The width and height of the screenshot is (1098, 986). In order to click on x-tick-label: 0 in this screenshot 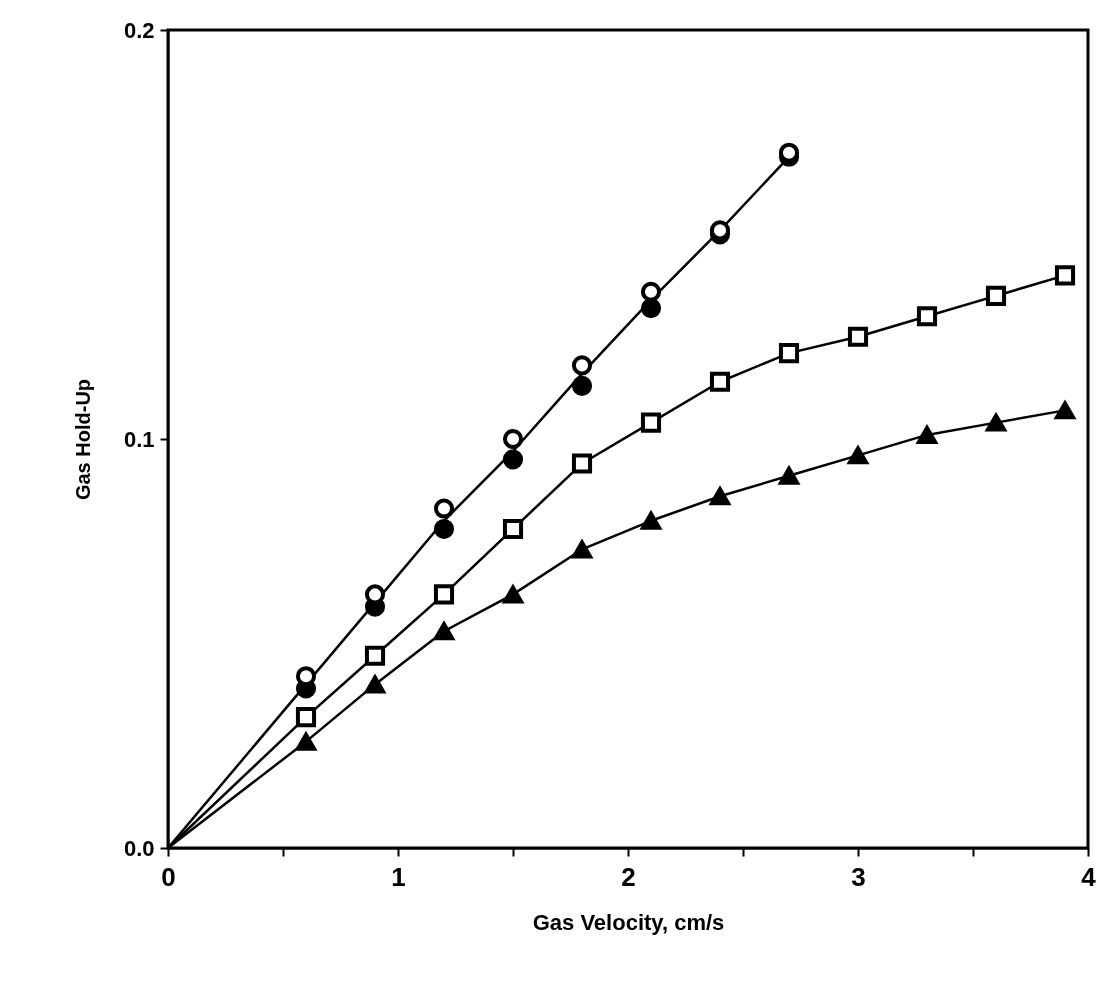, I will do `click(168, 876)`.